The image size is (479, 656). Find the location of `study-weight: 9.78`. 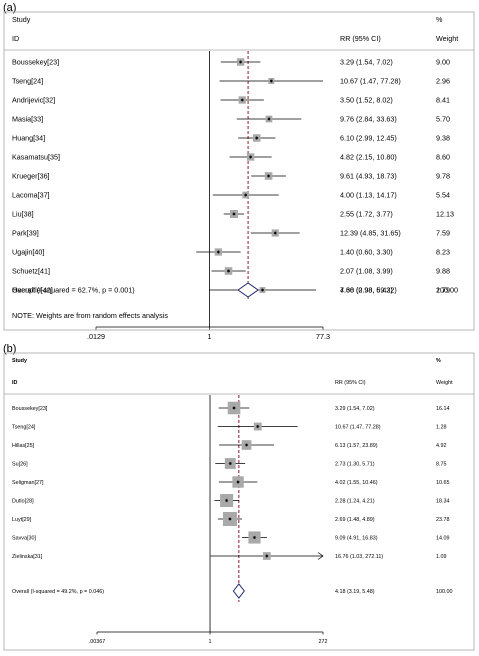

study-weight: 9.78 is located at coordinates (443, 176).